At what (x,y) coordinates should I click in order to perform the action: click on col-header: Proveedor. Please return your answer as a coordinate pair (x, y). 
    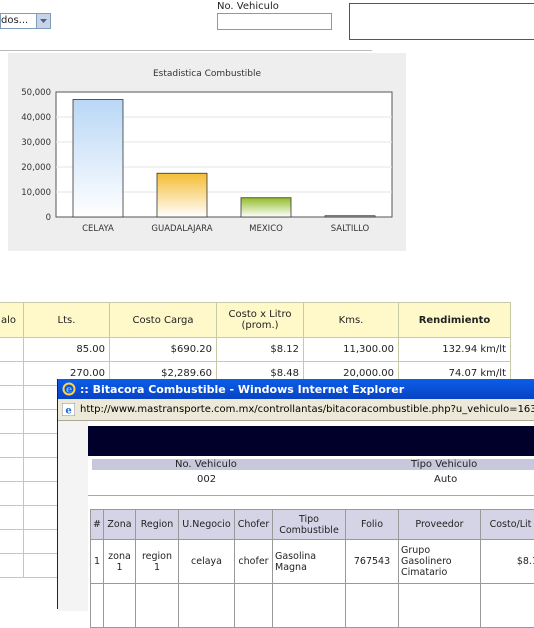
    Looking at the image, I should click on (440, 525).